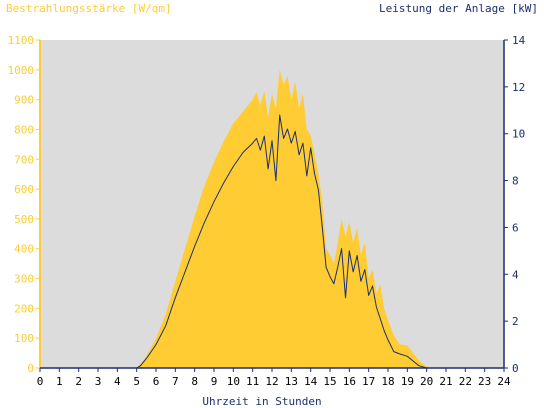 The image size is (544, 408). What do you see at coordinates (515, 181) in the screenshot?
I see `right-tick-label: 8` at bounding box center [515, 181].